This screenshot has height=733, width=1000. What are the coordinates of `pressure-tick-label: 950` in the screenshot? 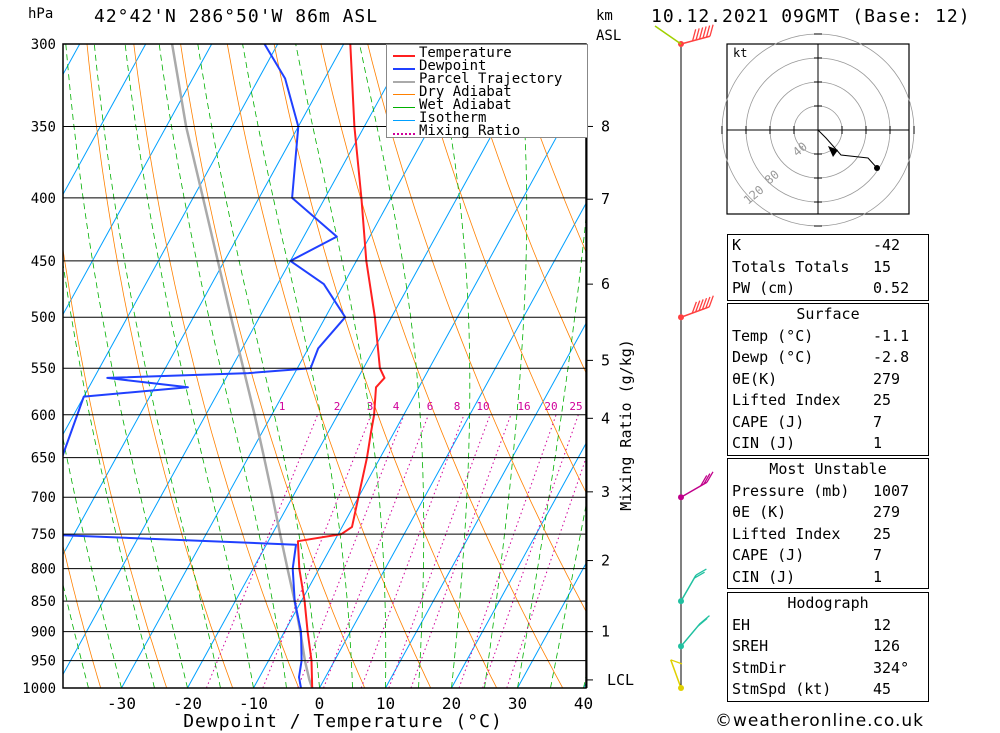 It's located at (43, 662).